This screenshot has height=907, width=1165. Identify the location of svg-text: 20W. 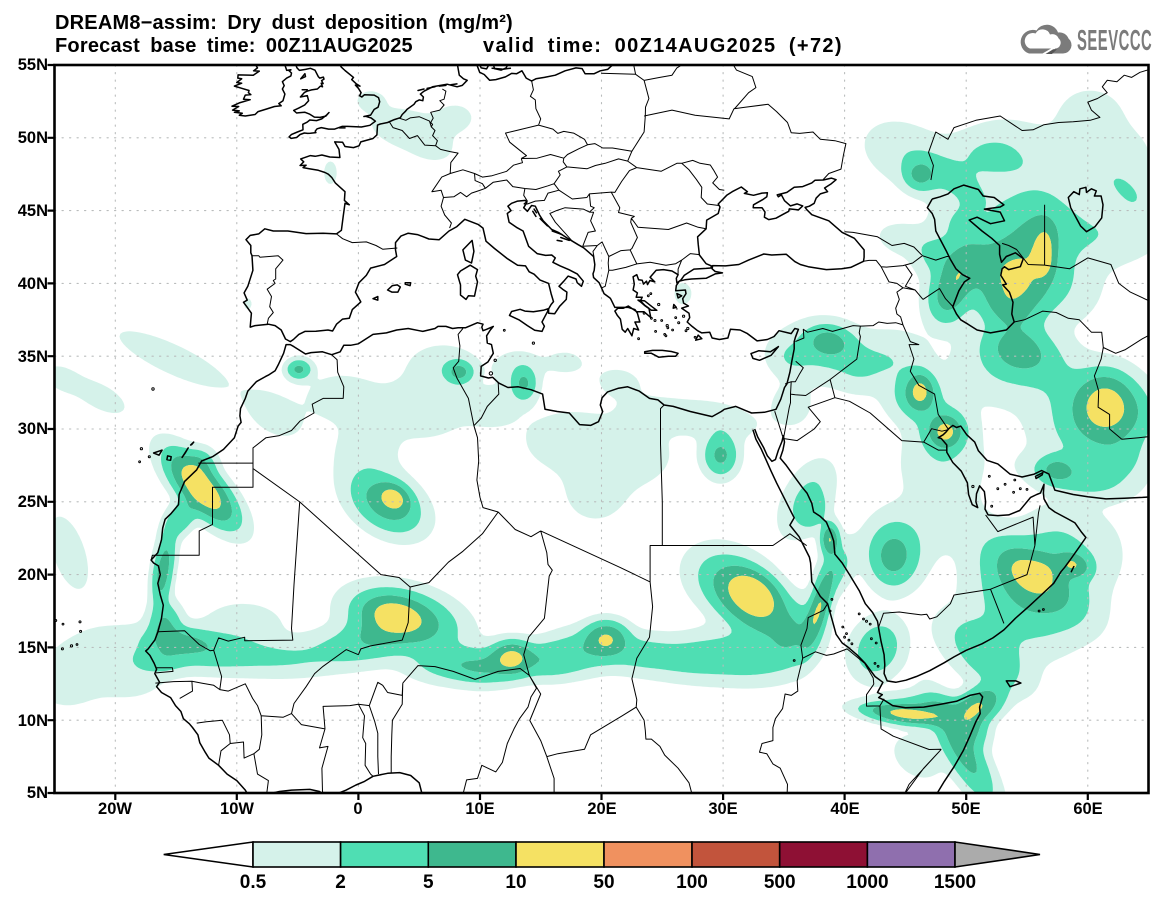
(115, 809).